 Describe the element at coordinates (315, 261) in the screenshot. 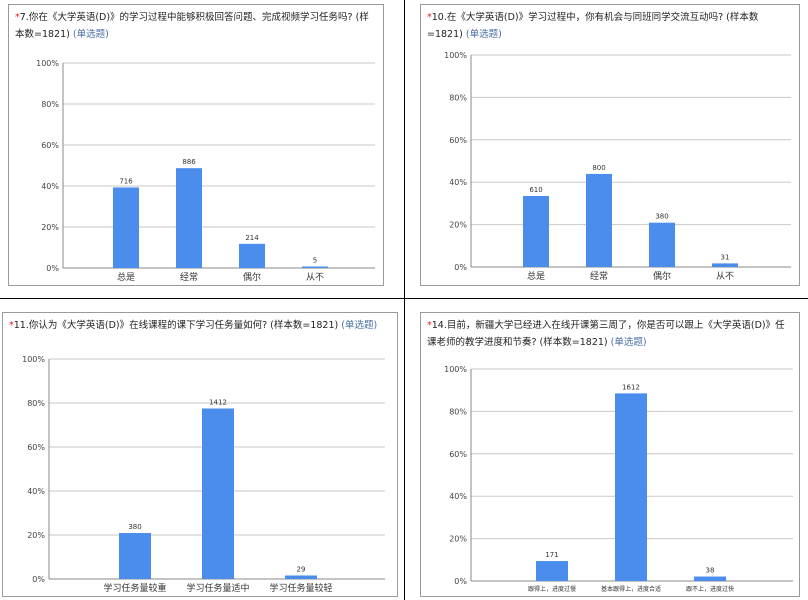

I see `data-label: 5` at that location.